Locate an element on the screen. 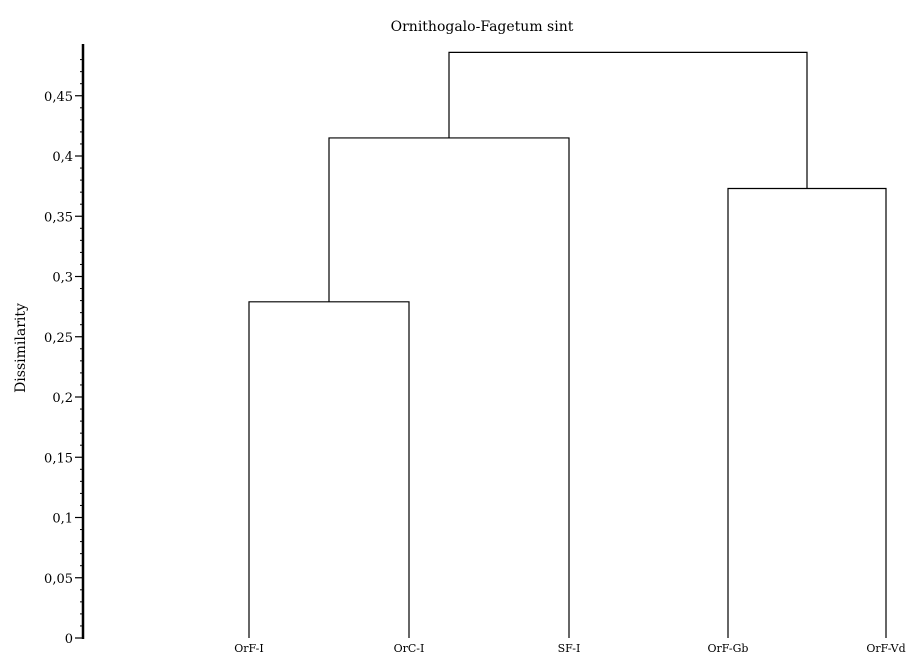  leaf-label: SF-I is located at coordinates (569, 648).